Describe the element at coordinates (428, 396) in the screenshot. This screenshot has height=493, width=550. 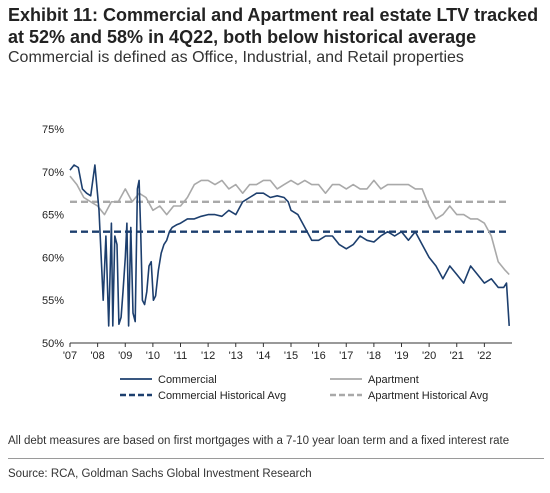
I see `legend-label: Apartment Historical Avg` at that location.